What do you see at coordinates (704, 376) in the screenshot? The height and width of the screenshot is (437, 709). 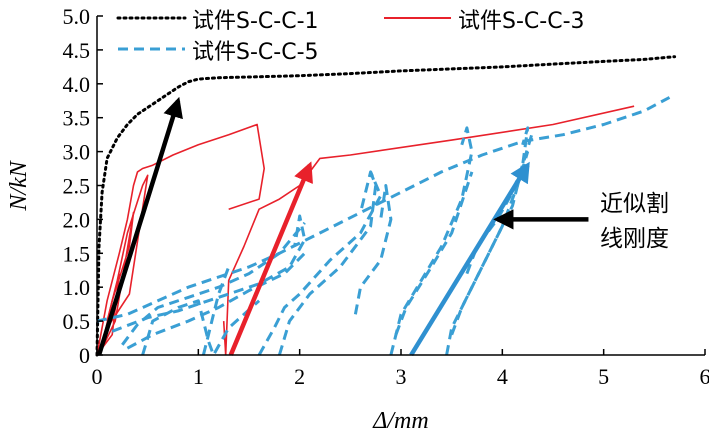 I see `x-tick-label: 6` at bounding box center [704, 376].